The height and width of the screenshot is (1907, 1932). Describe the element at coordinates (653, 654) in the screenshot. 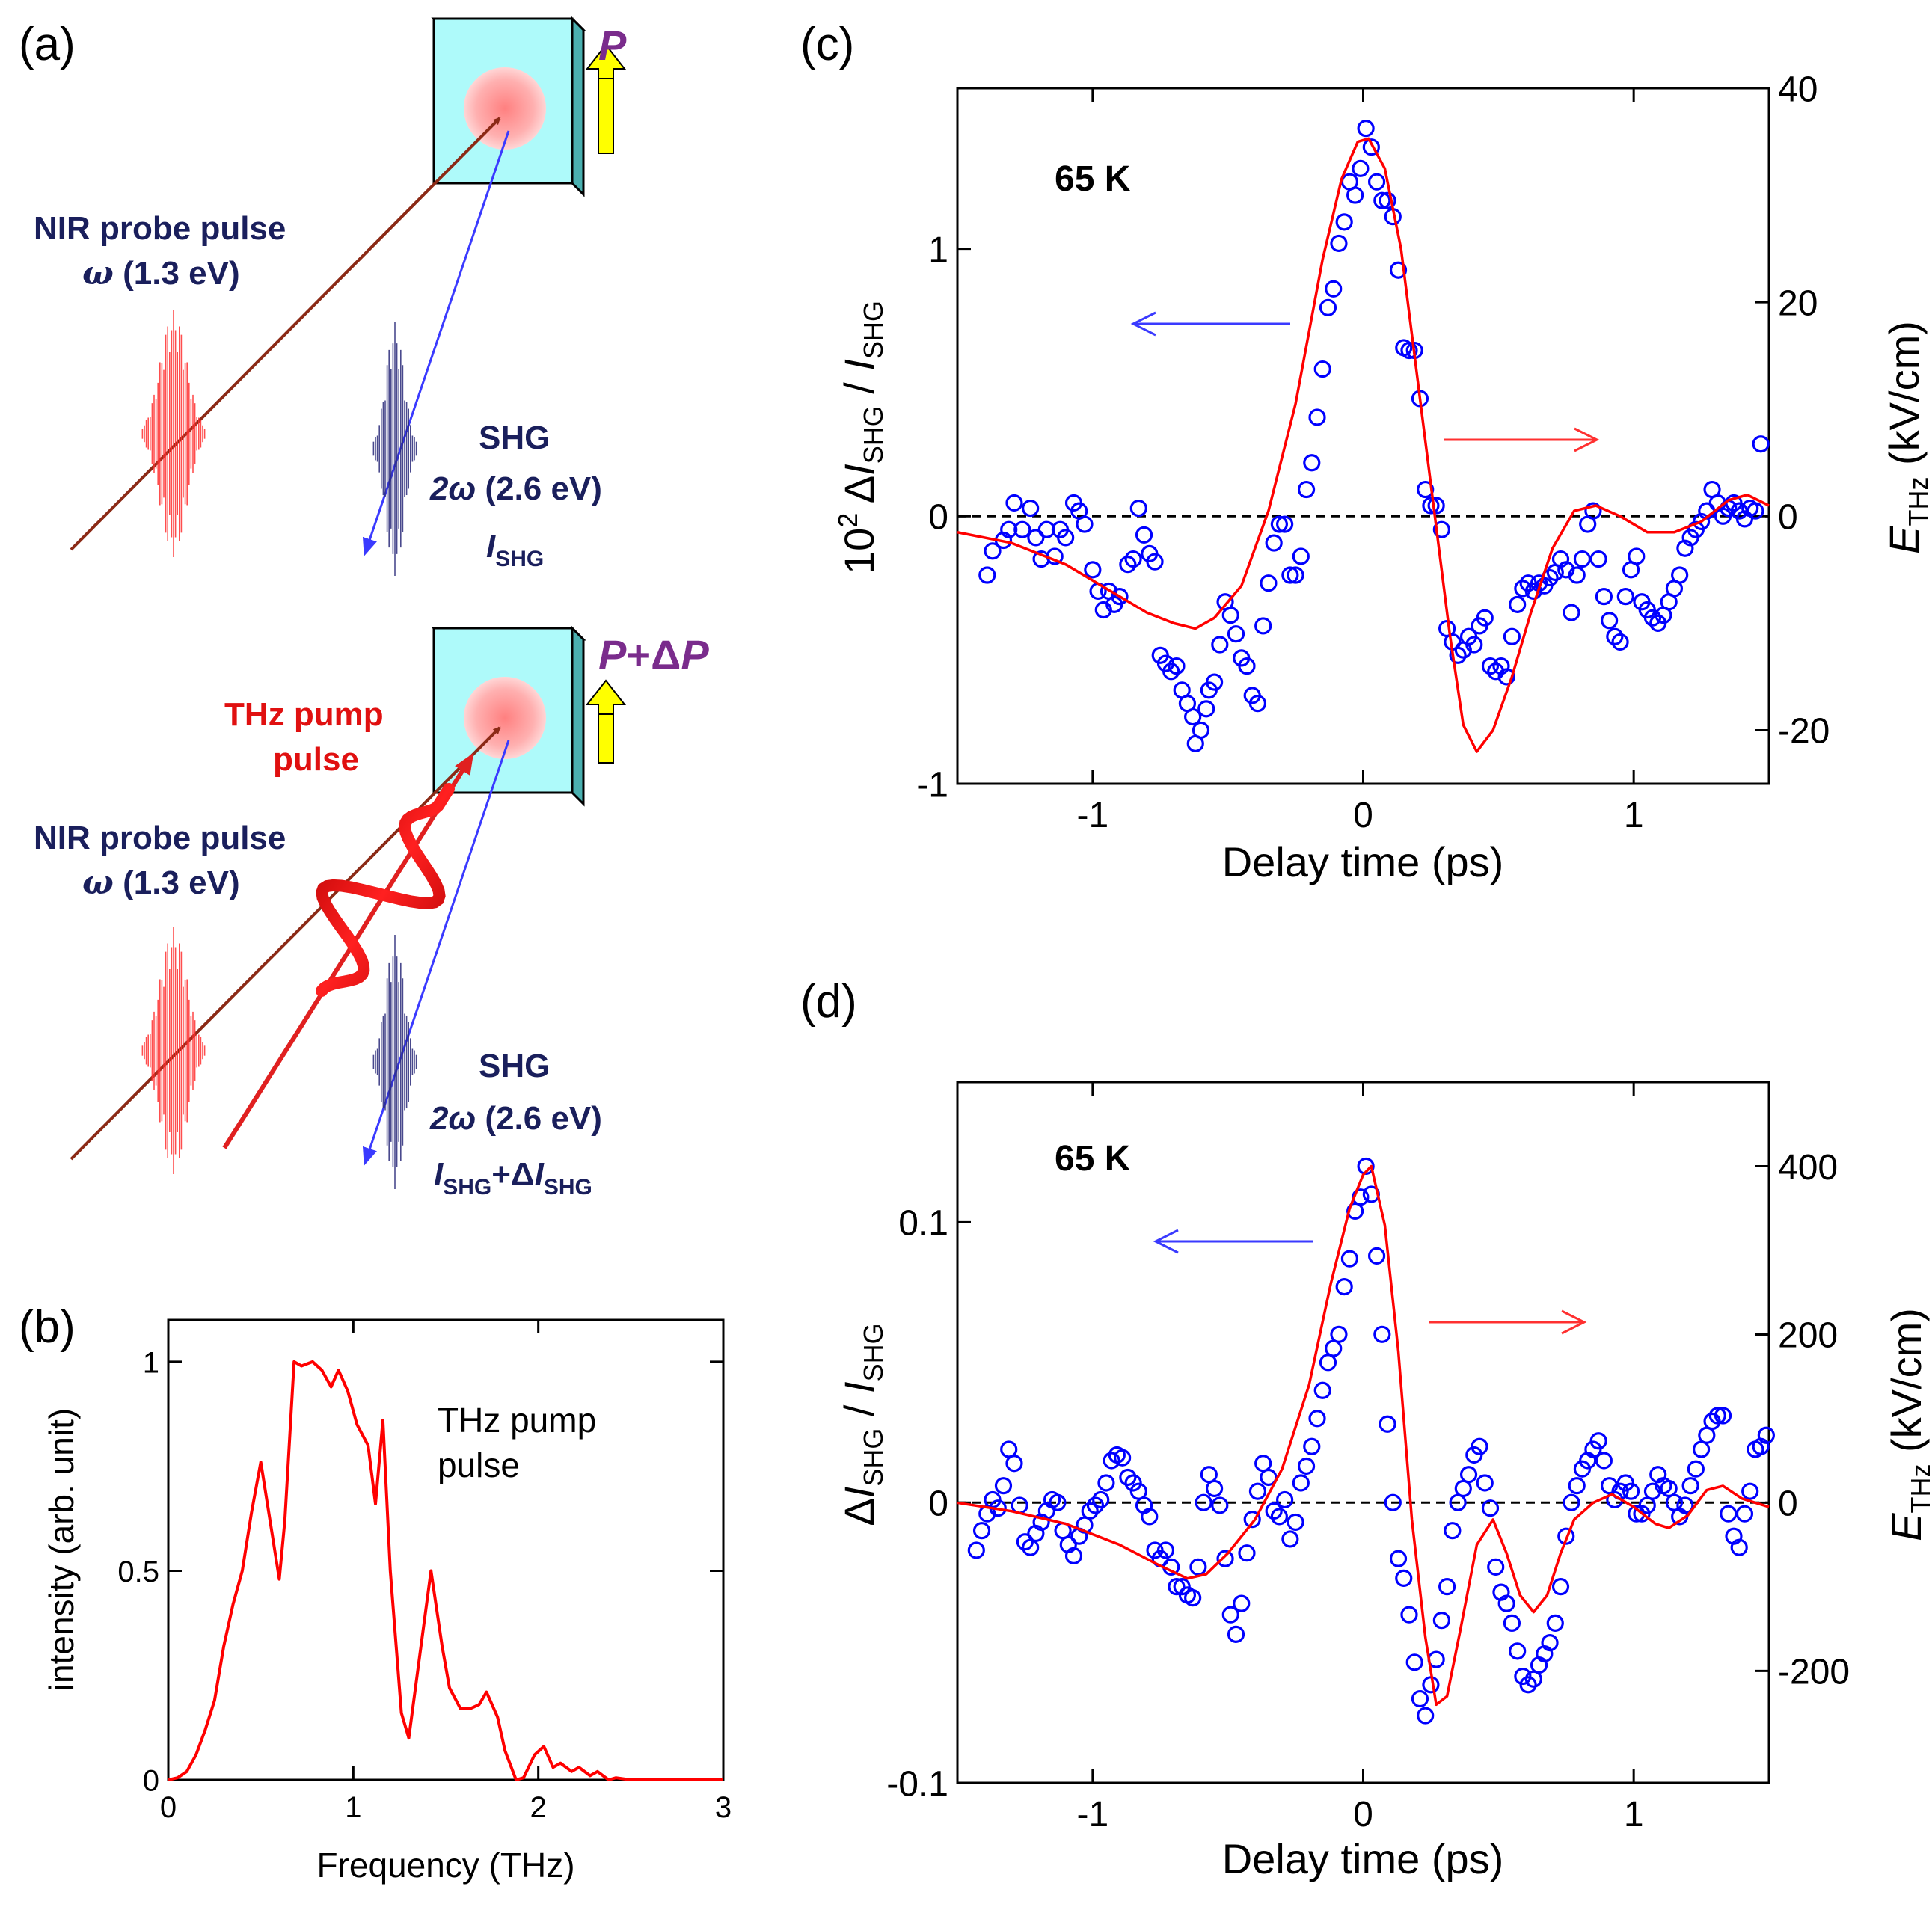

I see `polarization-label-bottom: P+ΔP` at that location.